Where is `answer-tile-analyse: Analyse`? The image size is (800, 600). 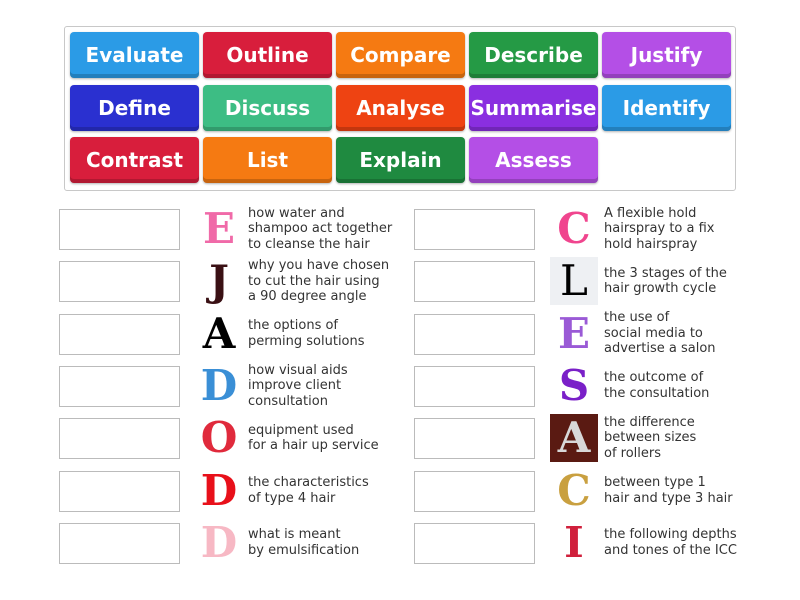
answer-tile-analyse: Analyse is located at coordinates (400, 107).